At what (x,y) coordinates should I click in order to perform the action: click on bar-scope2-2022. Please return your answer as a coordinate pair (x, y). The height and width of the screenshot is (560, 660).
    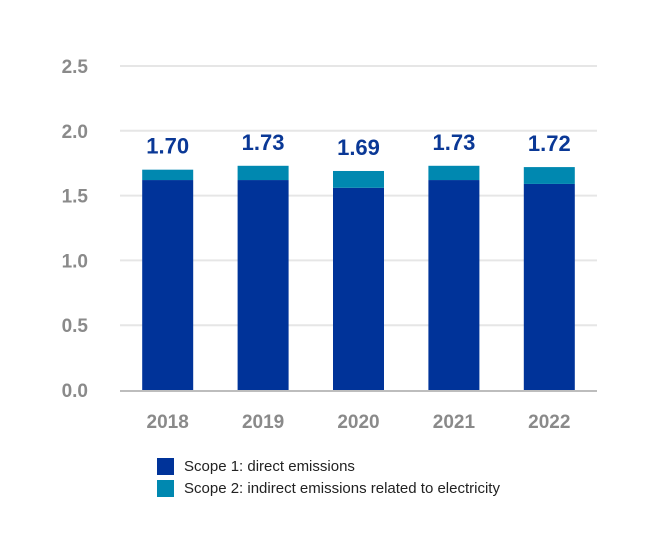
    Looking at the image, I should click on (549, 175).